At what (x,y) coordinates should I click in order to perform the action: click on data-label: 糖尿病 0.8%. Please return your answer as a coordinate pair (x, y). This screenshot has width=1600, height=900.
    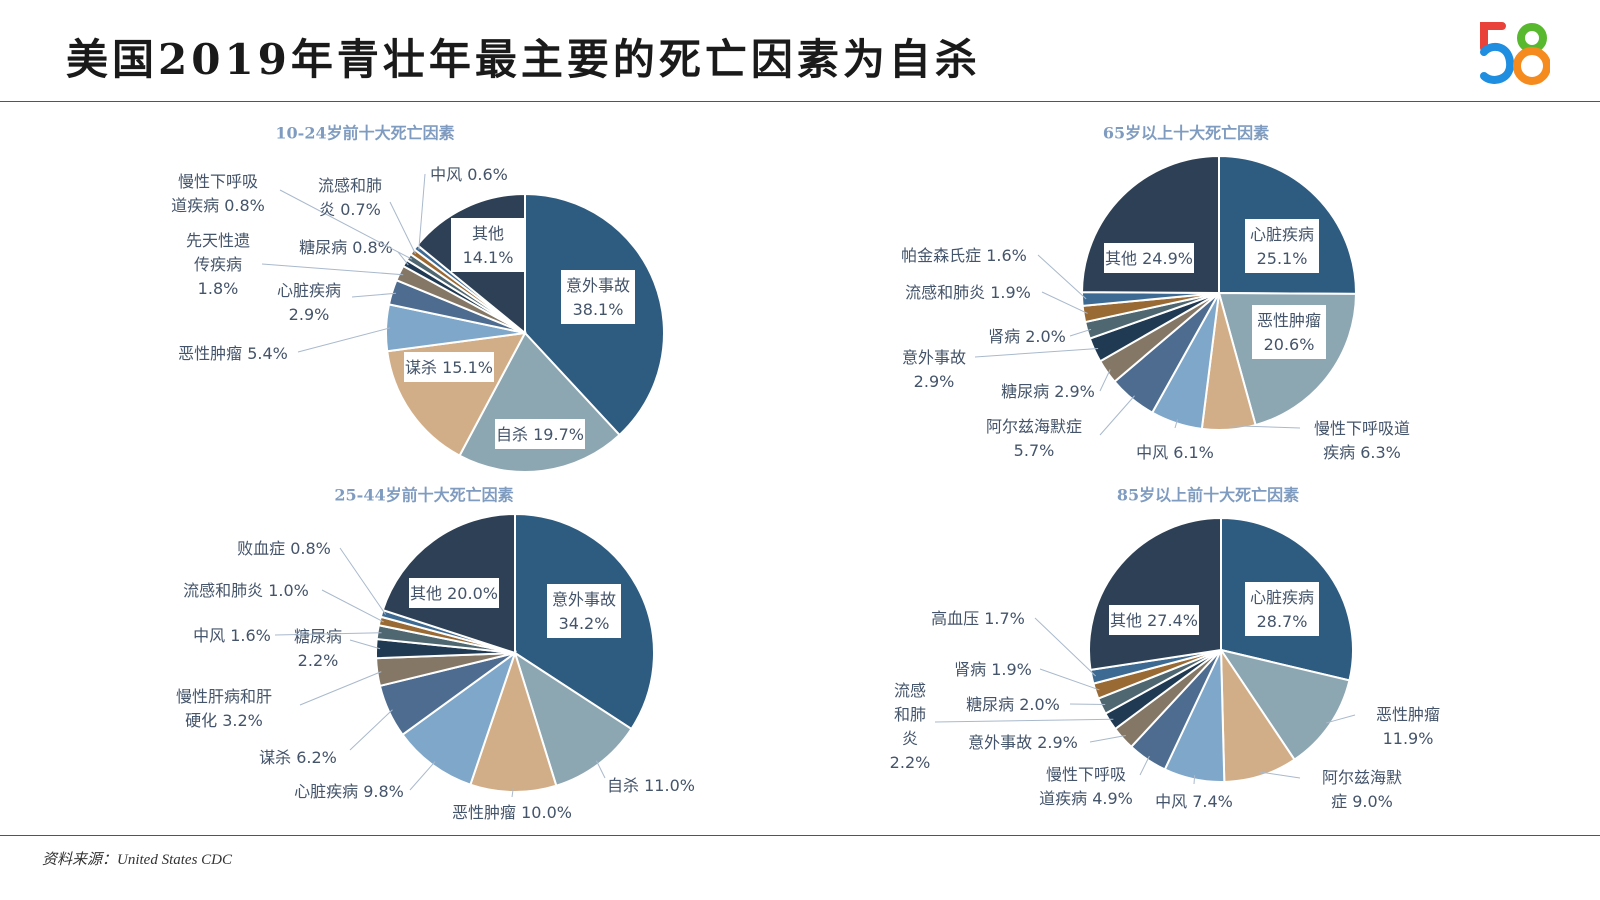
    Looking at the image, I should click on (354, 252).